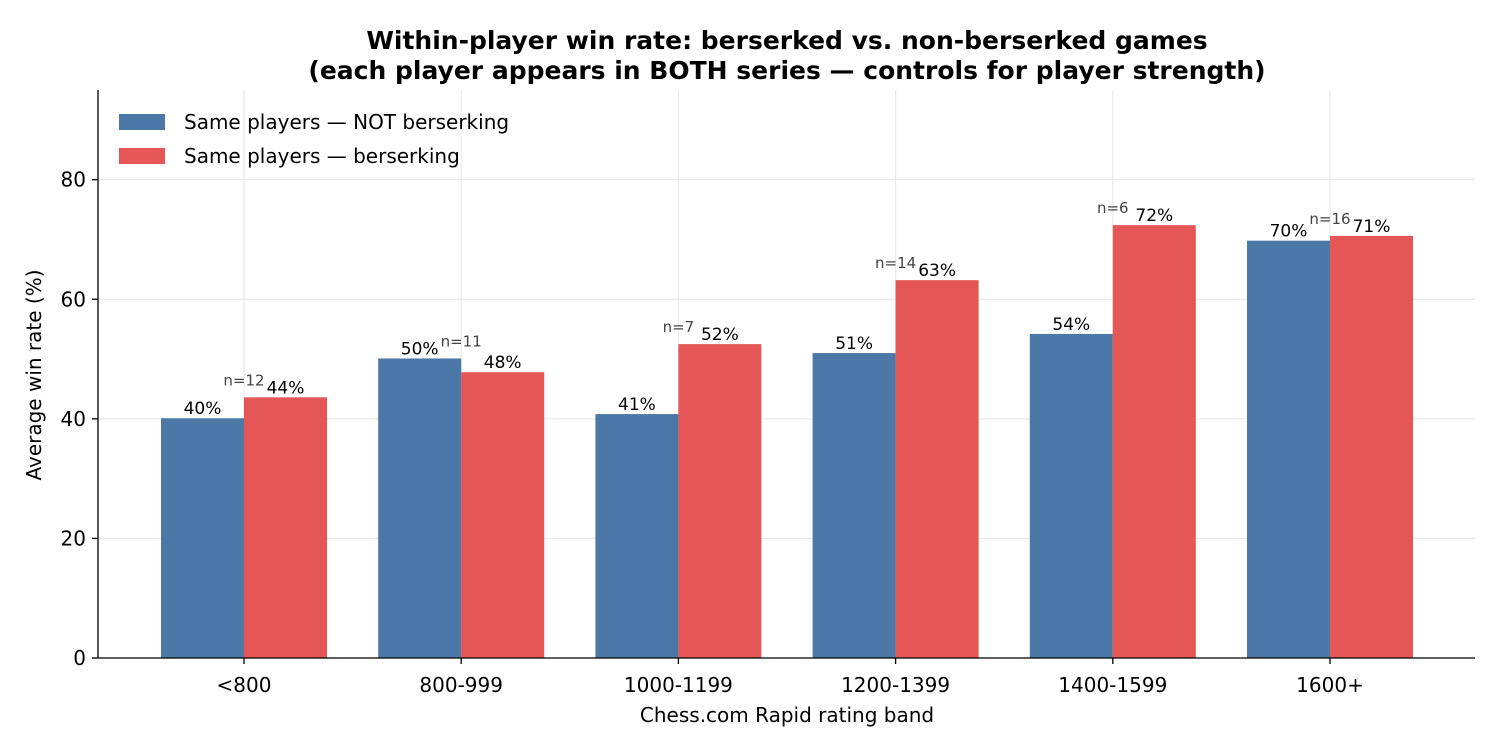  What do you see at coordinates (895, 263) in the screenshot?
I see `sample-size-label: n=14` at bounding box center [895, 263].